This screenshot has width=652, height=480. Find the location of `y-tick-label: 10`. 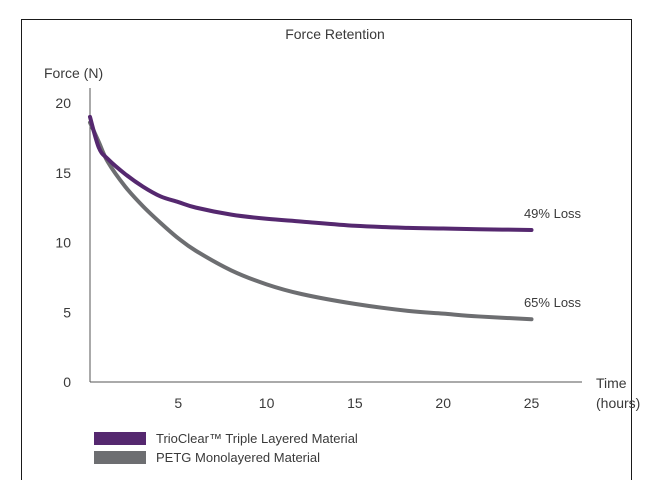

y-tick-label: 10 is located at coordinates (63, 243).